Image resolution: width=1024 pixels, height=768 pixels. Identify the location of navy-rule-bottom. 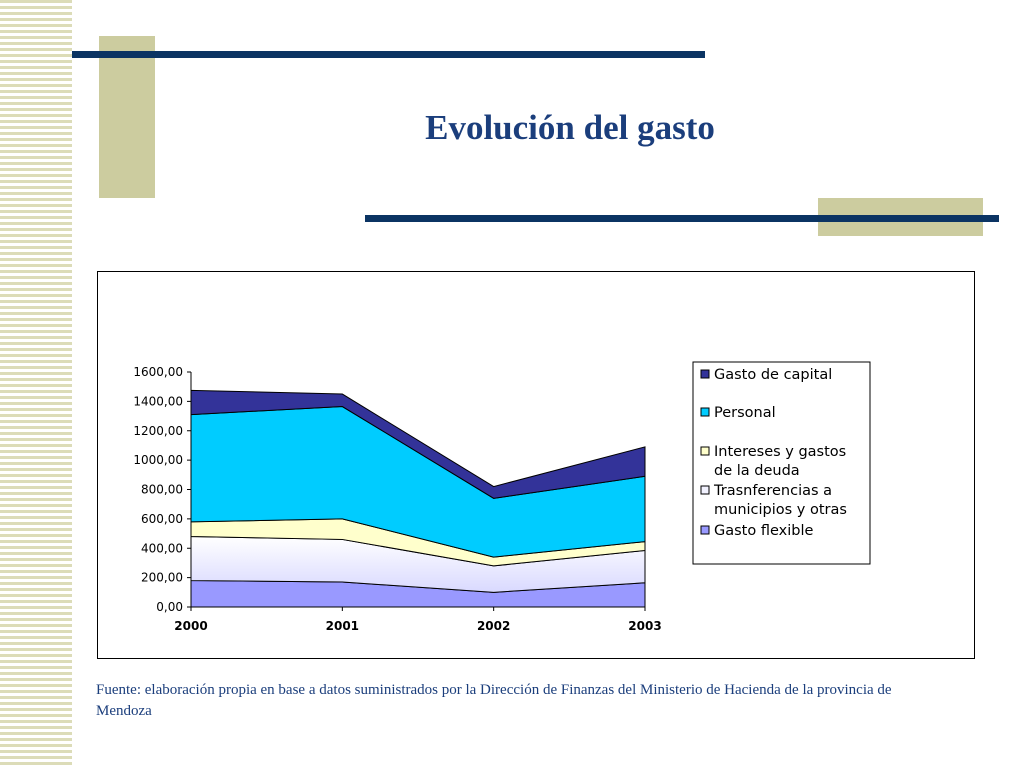
(682, 218).